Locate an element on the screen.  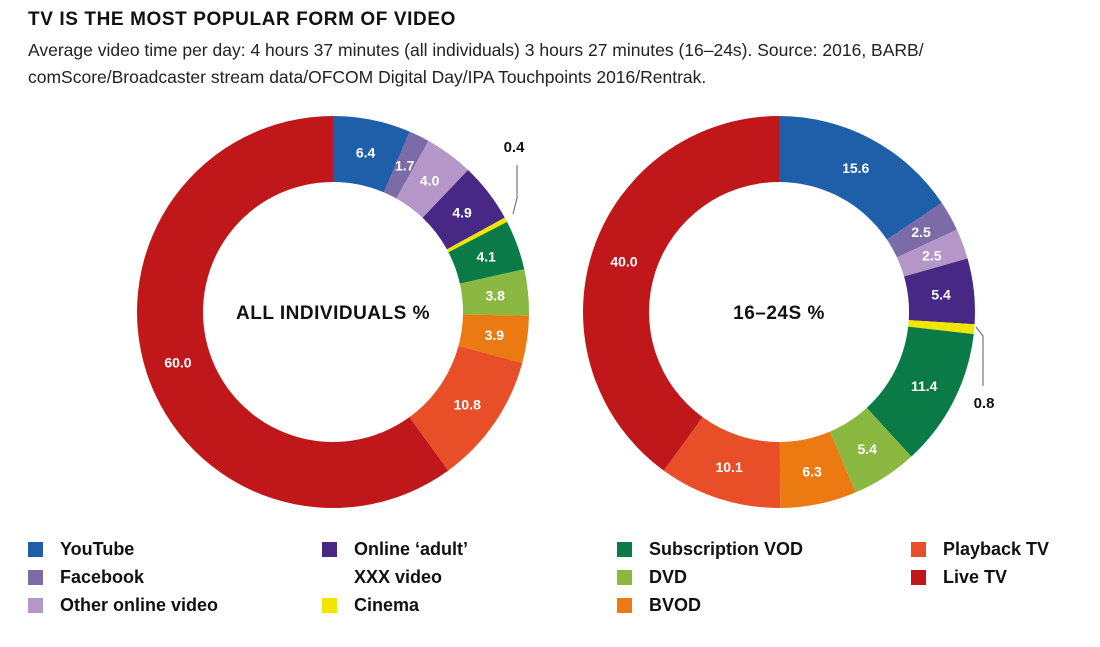
legend-item: DVD is located at coordinates (652, 577).